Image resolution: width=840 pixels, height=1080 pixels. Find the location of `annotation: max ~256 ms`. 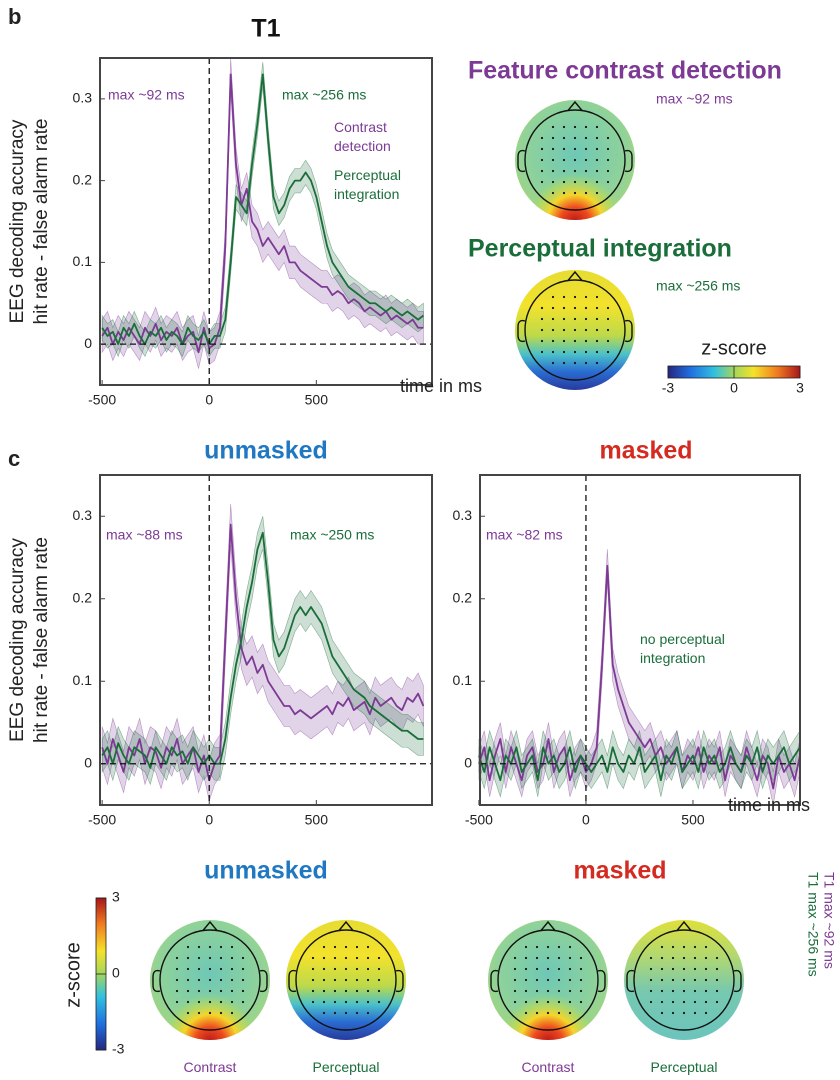

annotation: max ~256 ms is located at coordinates (324, 95).